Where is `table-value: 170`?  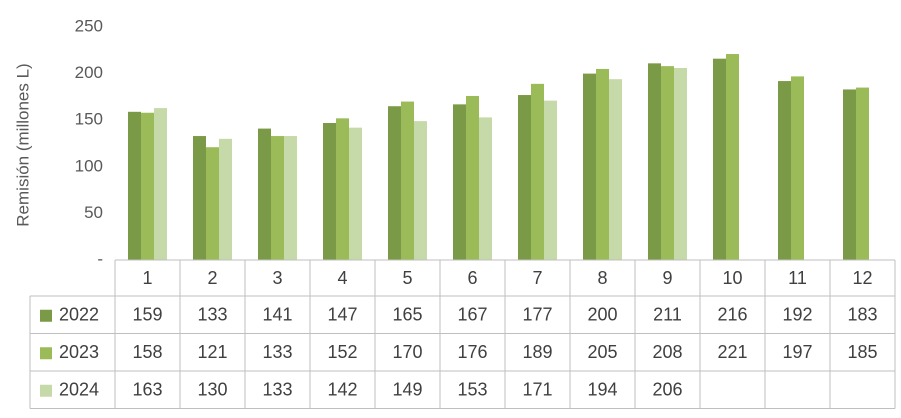
table-value: 170 is located at coordinates (407, 352).